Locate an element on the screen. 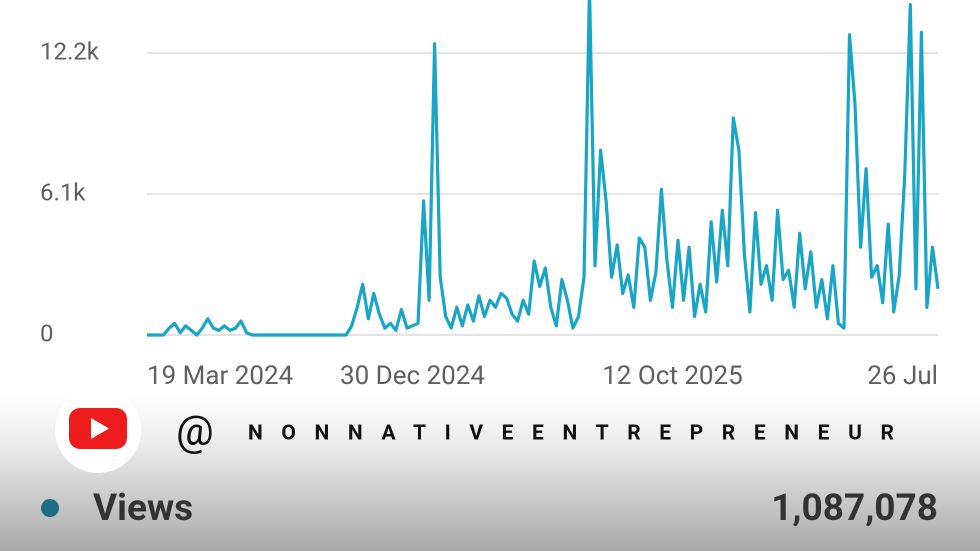 The image size is (980, 551). x-tick-label: 30 Dec 2024 is located at coordinates (412, 376).